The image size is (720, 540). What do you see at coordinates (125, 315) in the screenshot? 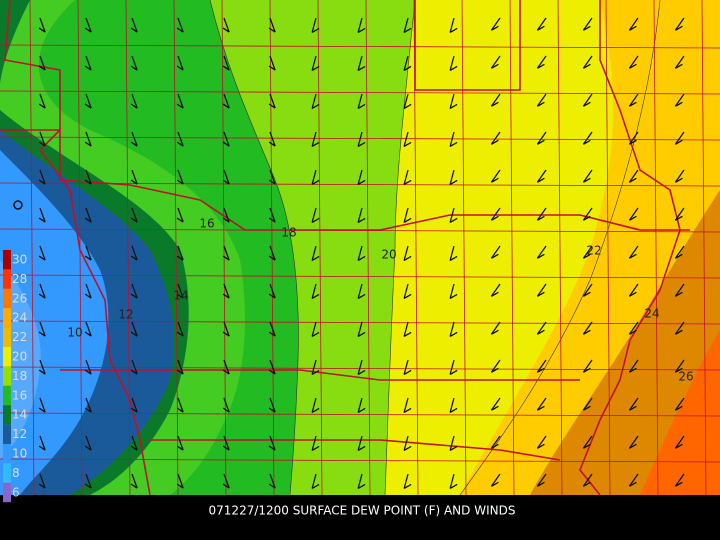
I see `contour-label: 12` at bounding box center [125, 315].